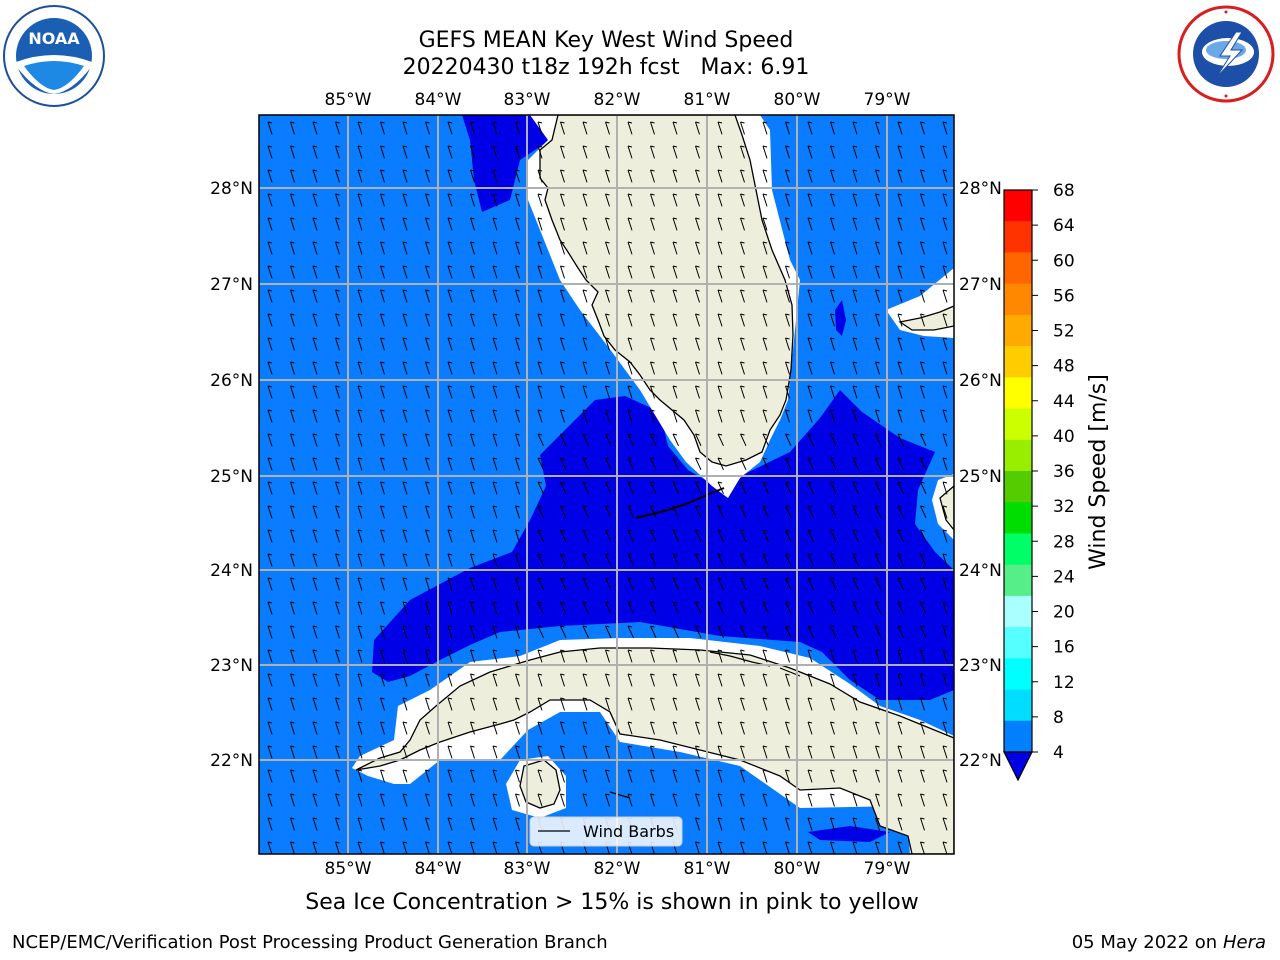 This screenshot has height=960, width=1280. What do you see at coordinates (1226, 54) in the screenshot?
I see `nws-logo` at bounding box center [1226, 54].